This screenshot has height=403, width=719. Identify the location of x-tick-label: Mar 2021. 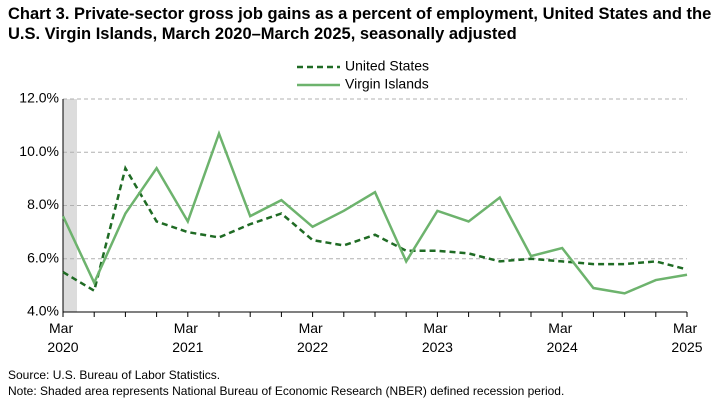
(187, 337).